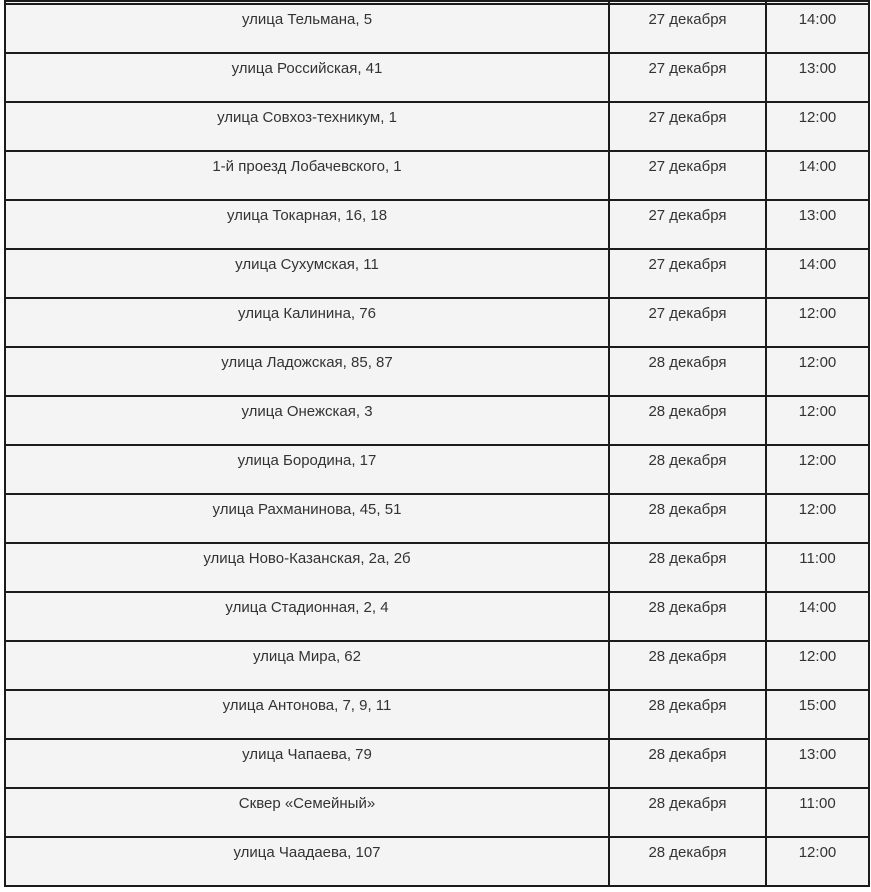 This screenshot has height=892, width=871. Describe the element at coordinates (307, 469) in the screenshot. I see `address-cell: улица Бородина, 17` at that location.